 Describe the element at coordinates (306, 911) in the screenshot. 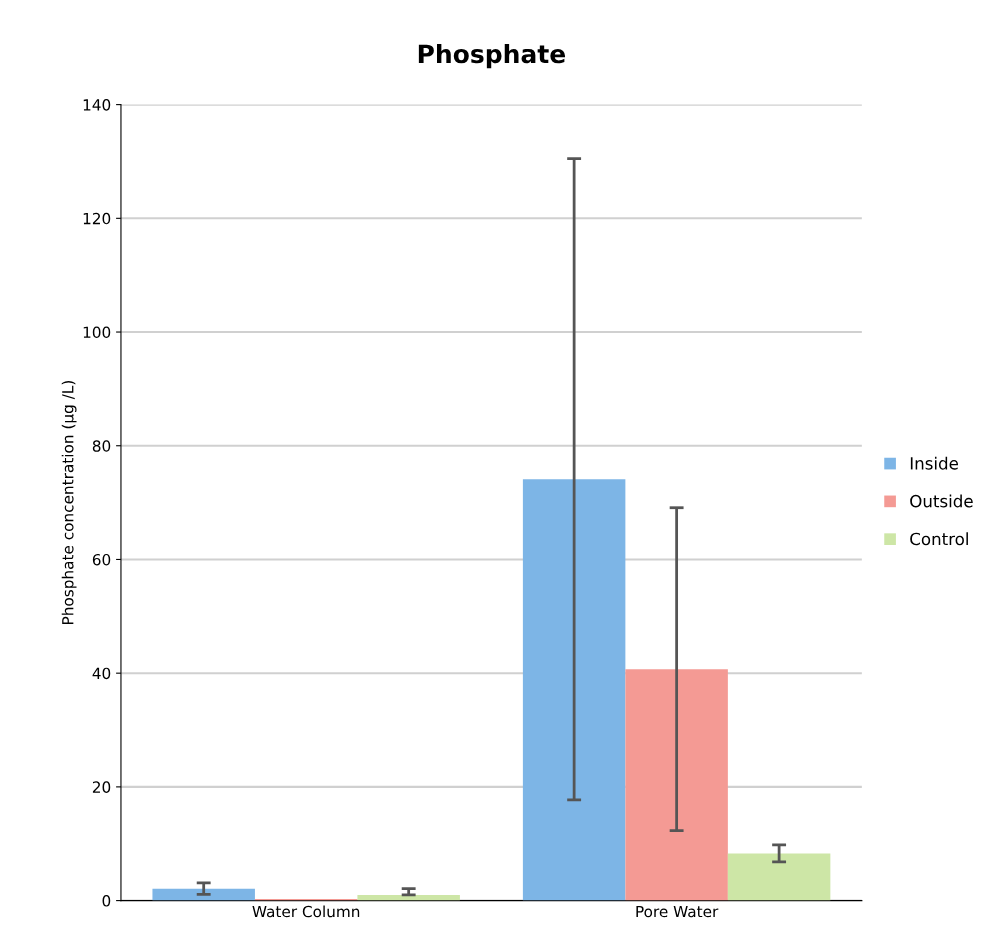

I see `x-tick-label: Water Column` at that location.